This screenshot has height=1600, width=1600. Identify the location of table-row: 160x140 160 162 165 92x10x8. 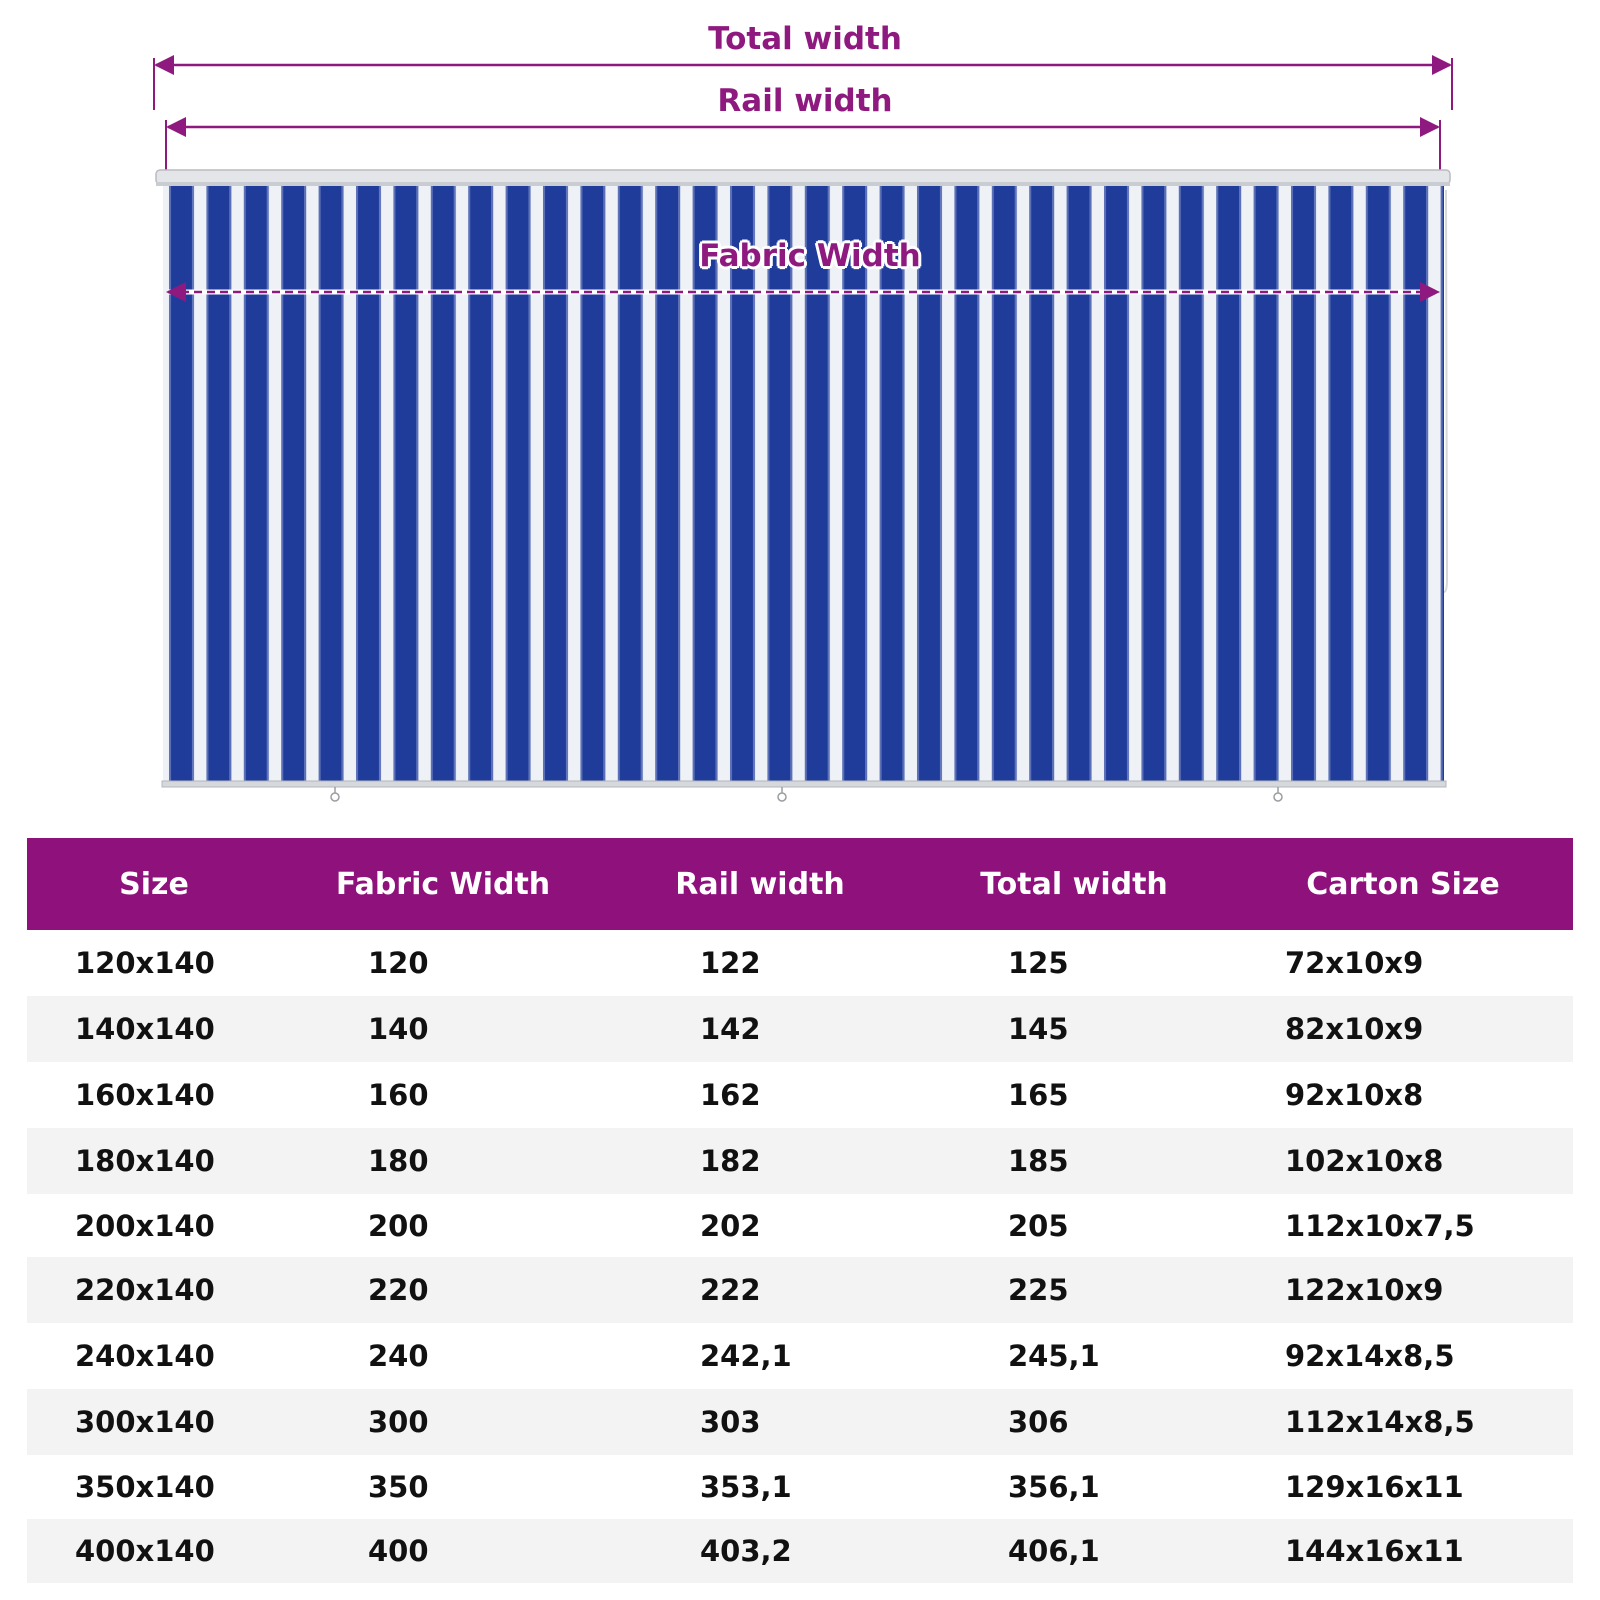
(800, 1095).